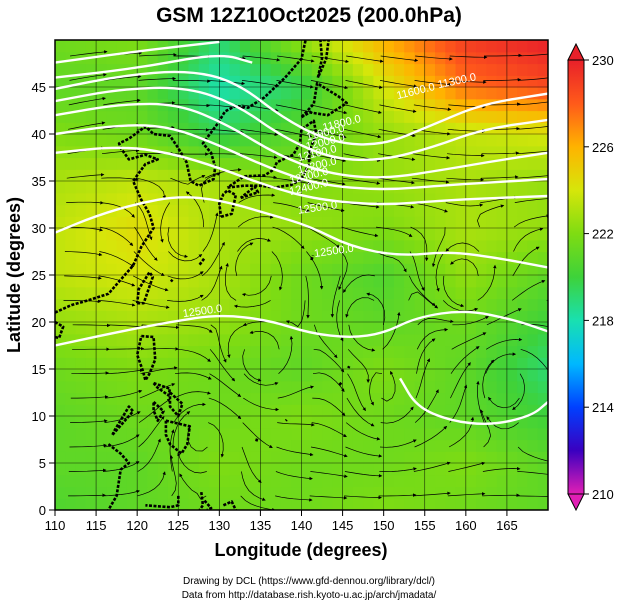 Image resolution: width=619 pixels, height=605 pixels. Describe the element at coordinates (466, 525) in the screenshot. I see `x-tick-label: 160` at that location.